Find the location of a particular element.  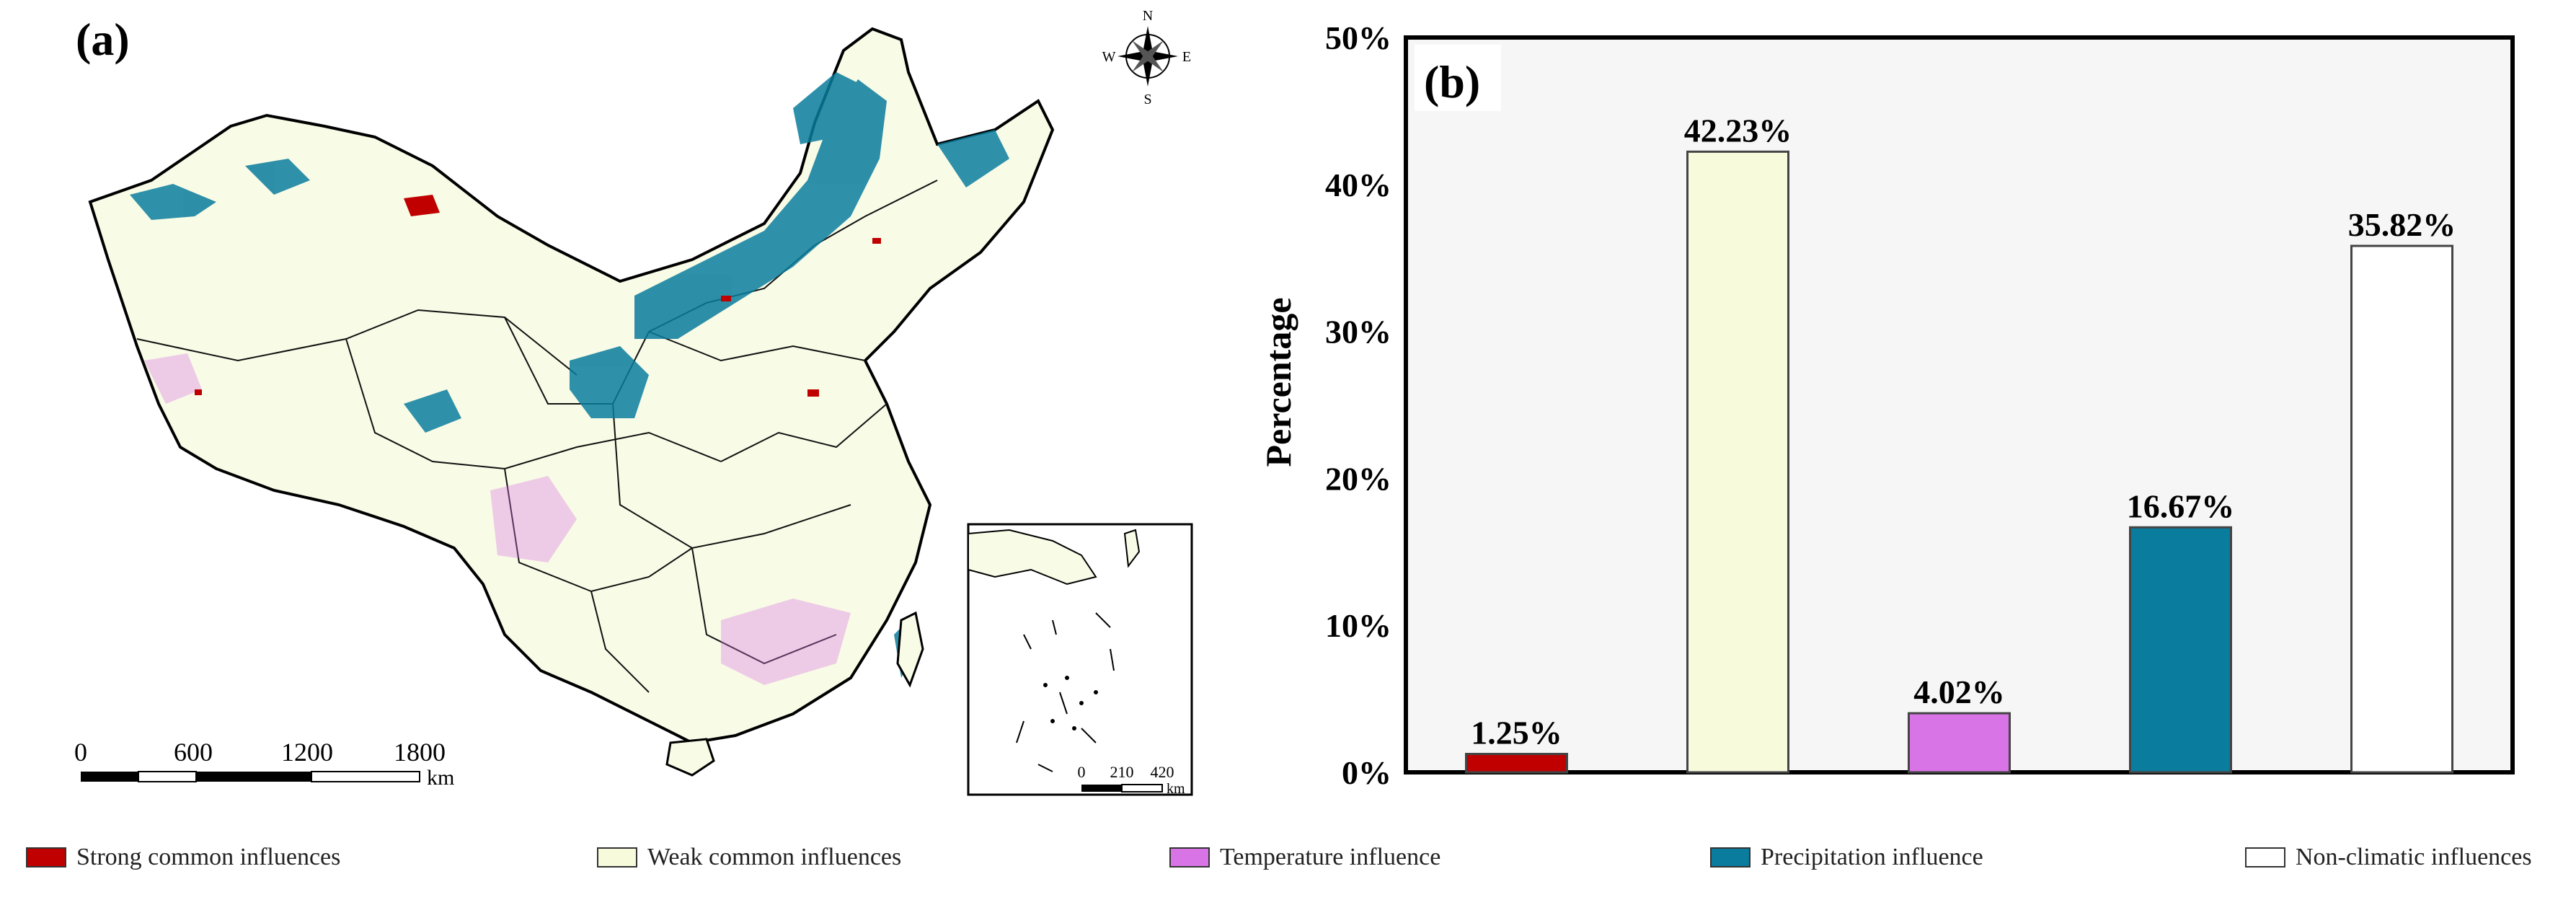

compass-rose: N S E W is located at coordinates (1147, 57).